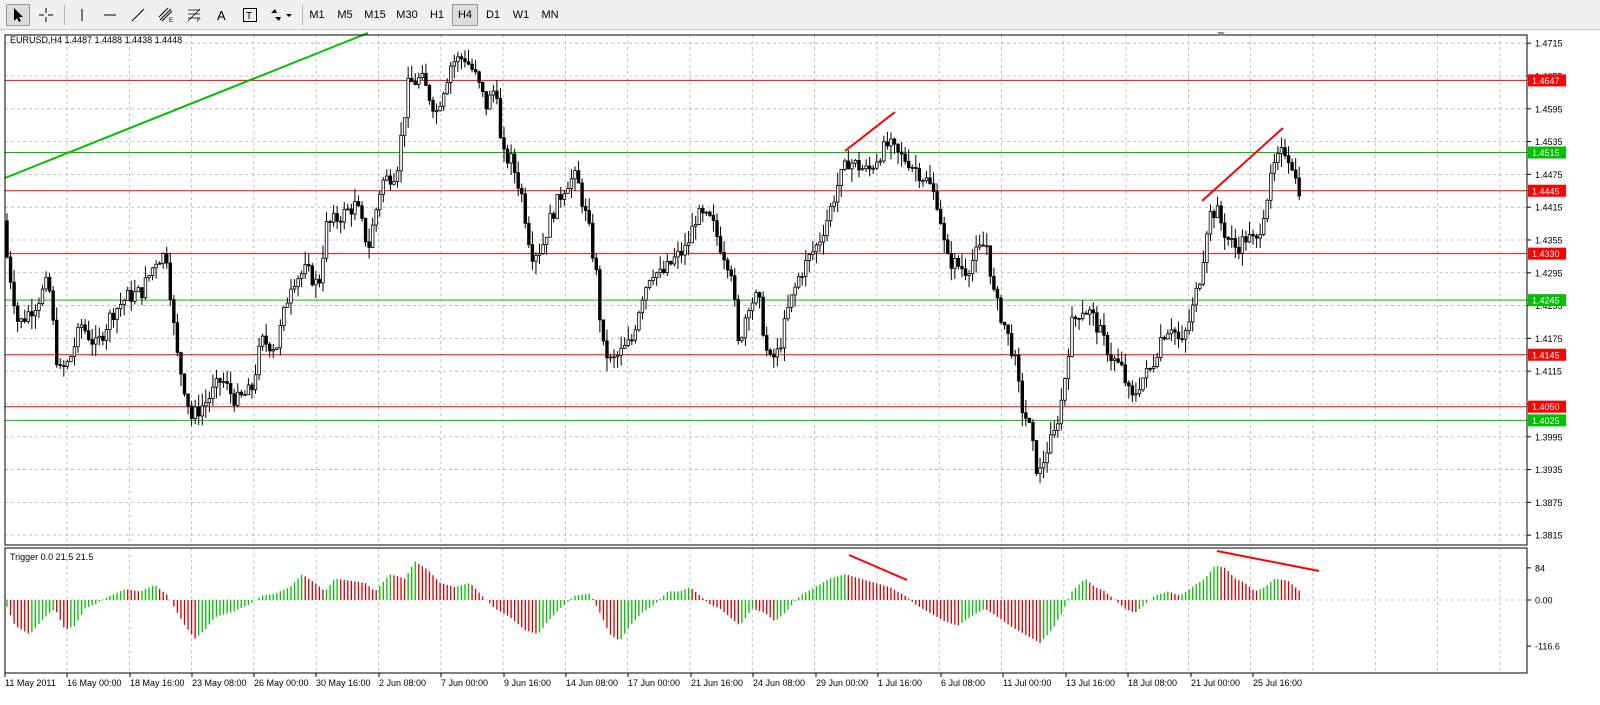  What do you see at coordinates (110, 15) in the screenshot?
I see `horizontal-line-button` at bounding box center [110, 15].